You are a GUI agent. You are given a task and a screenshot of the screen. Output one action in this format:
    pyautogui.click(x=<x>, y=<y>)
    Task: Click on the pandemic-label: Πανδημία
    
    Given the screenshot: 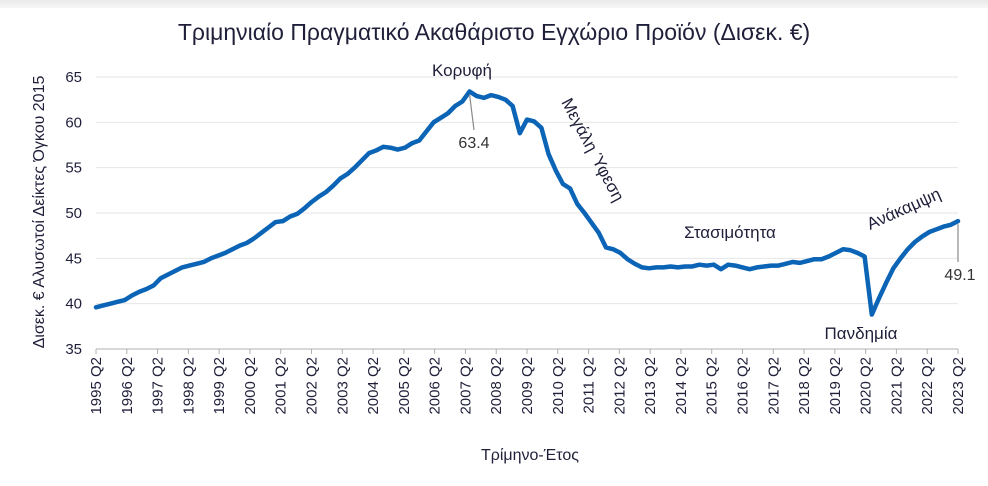 What is the action you would take?
    pyautogui.click(x=861, y=333)
    